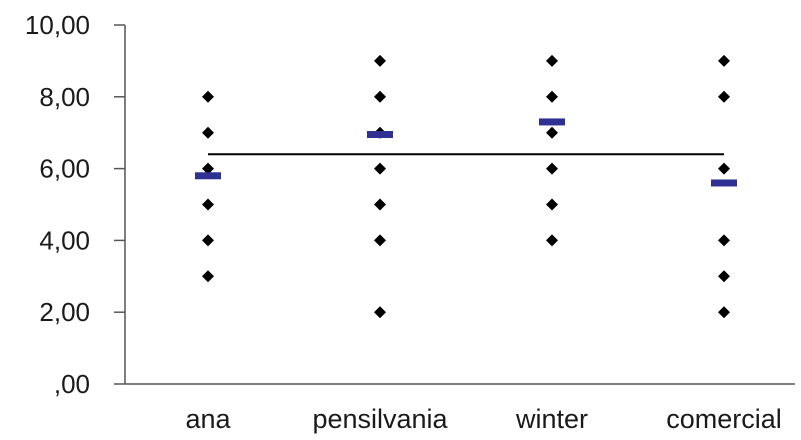 This screenshot has height=440, width=801. I want to click on x-category-label: pensilvania, so click(380, 419).